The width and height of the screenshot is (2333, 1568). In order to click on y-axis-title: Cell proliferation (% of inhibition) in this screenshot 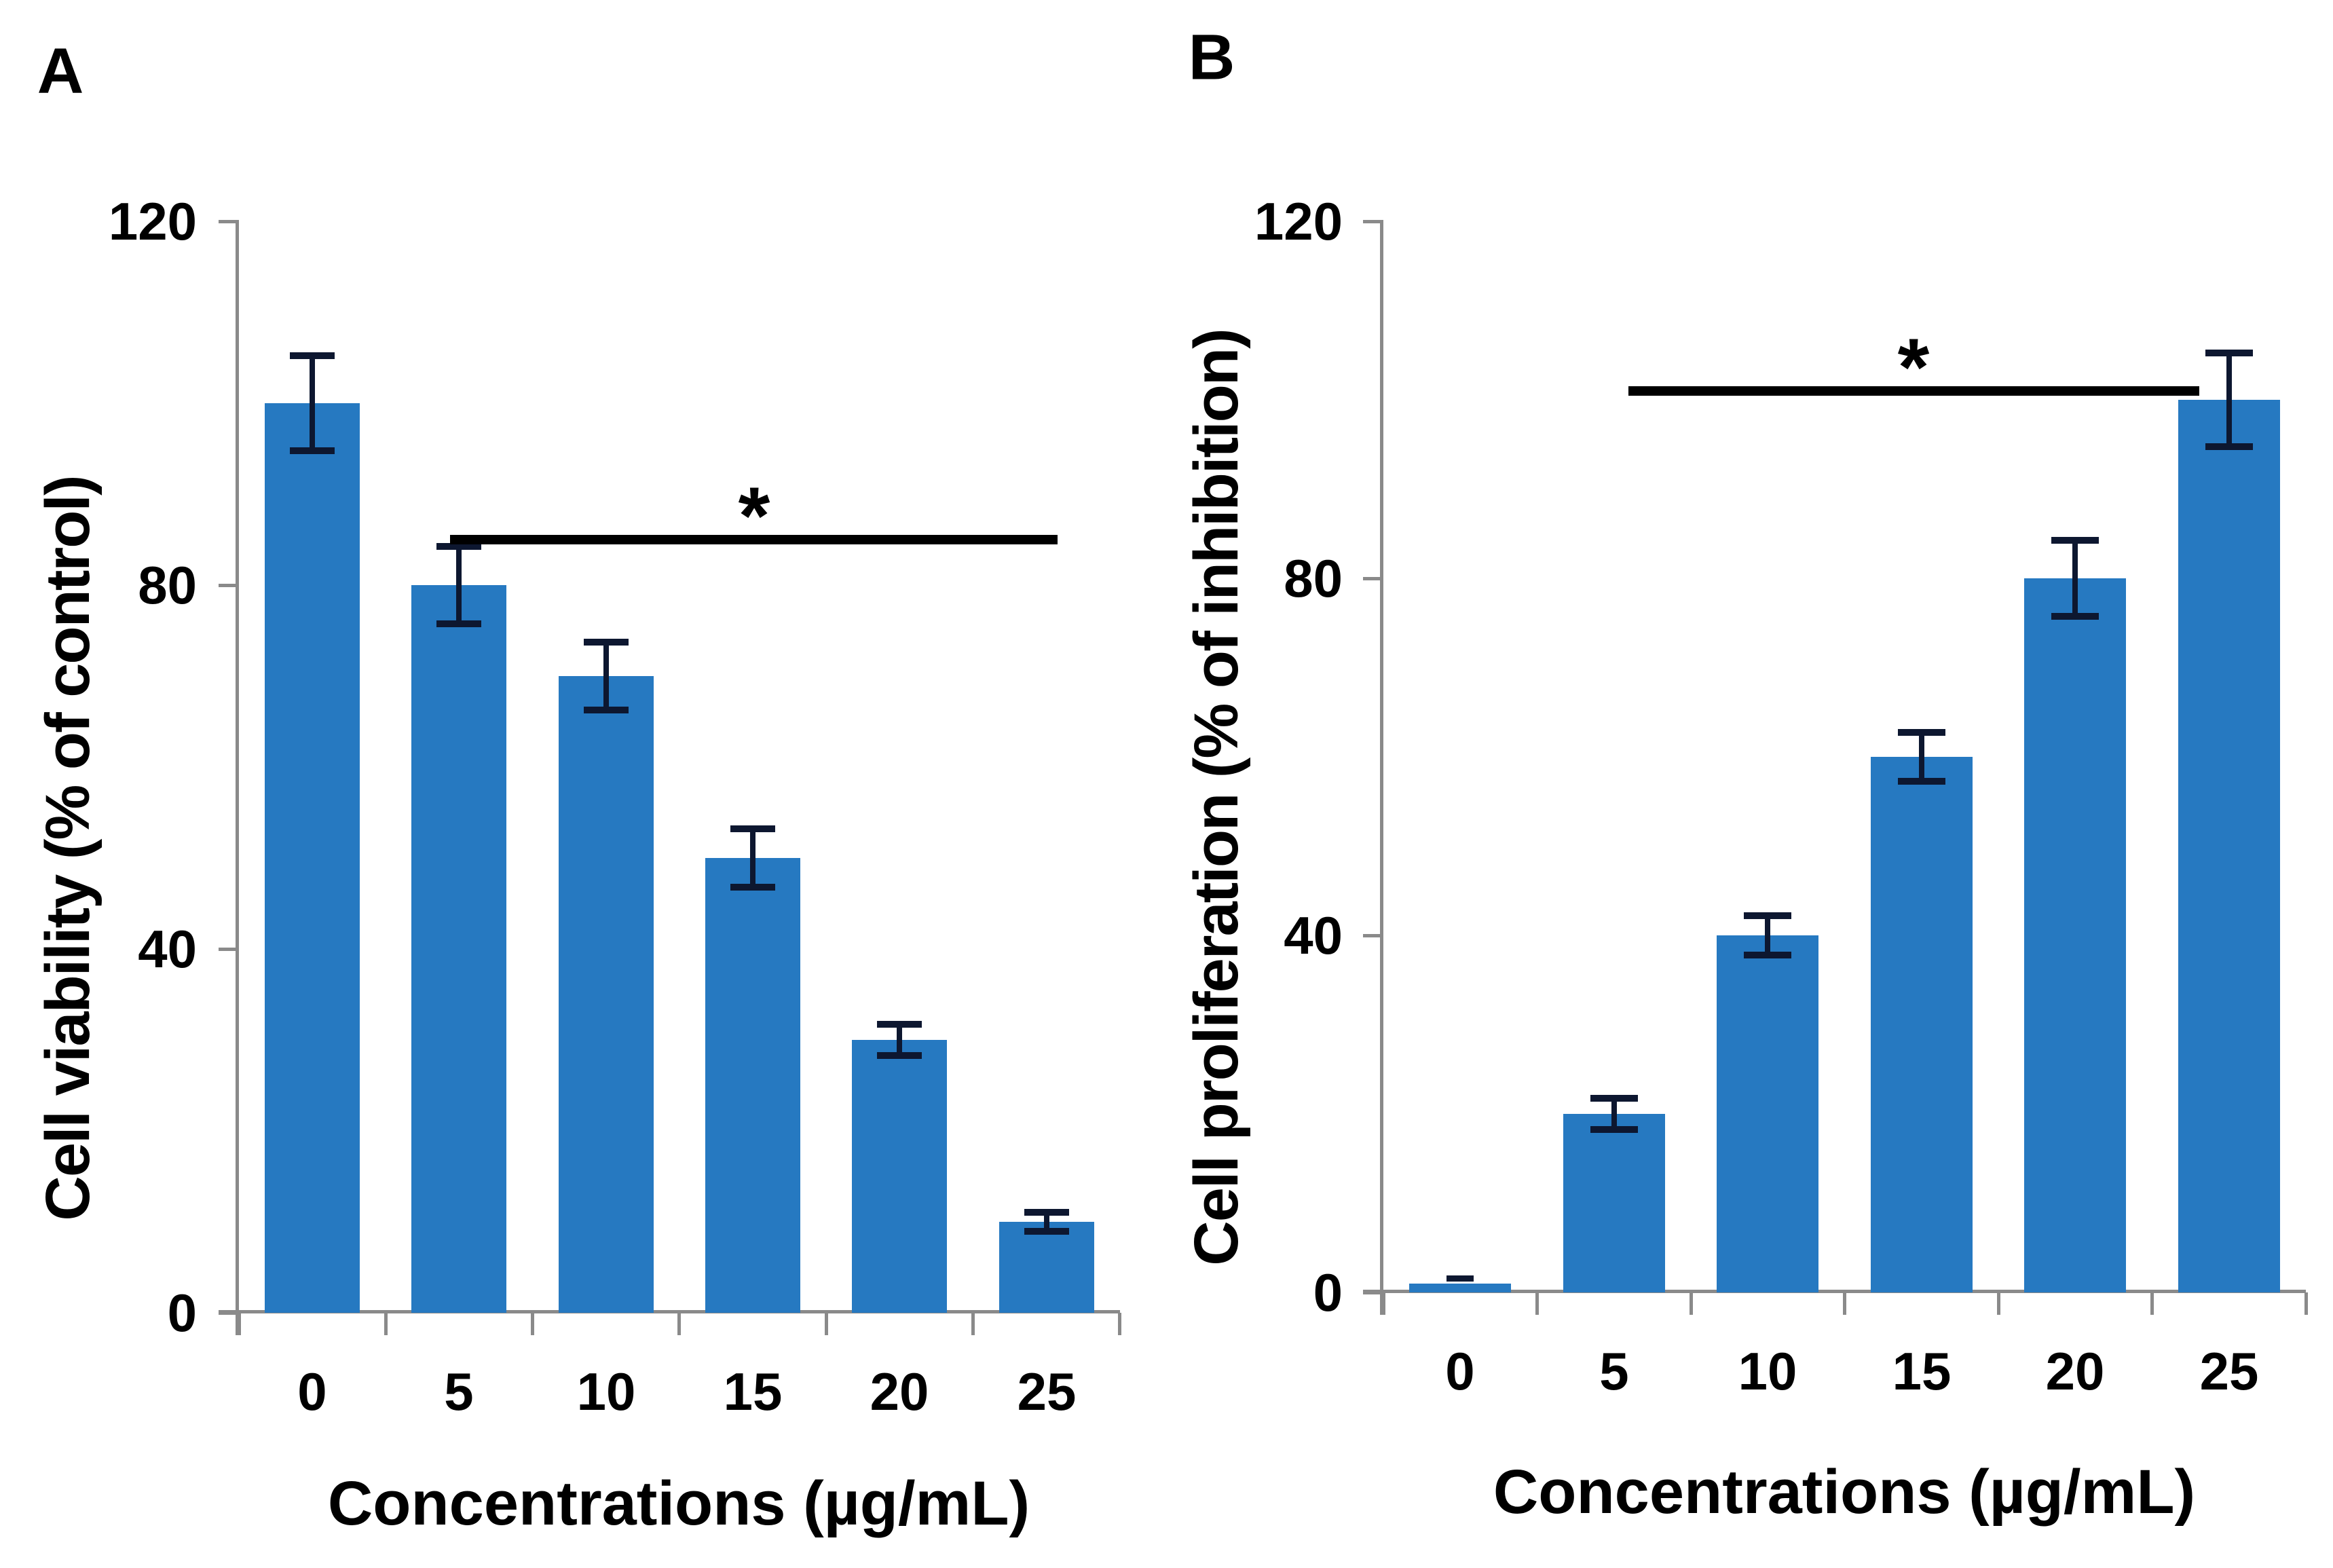, I will do `click(1216, 798)`.